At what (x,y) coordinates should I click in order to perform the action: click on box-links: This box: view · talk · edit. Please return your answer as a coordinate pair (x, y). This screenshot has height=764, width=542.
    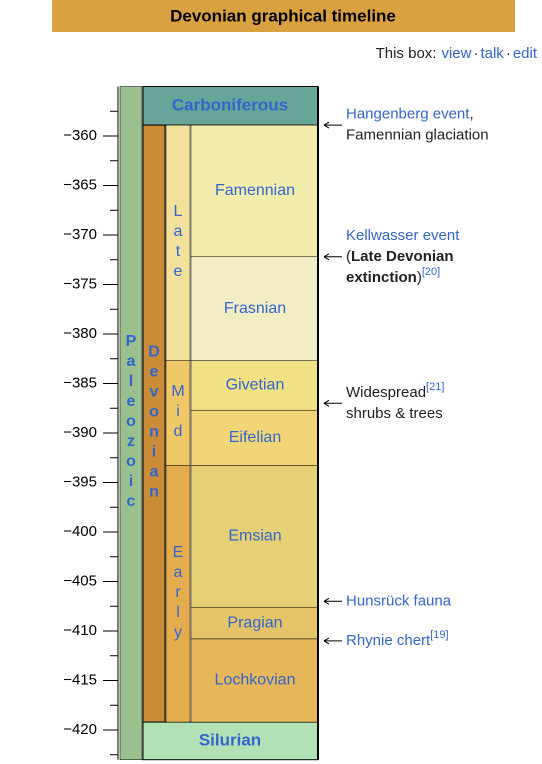
    Looking at the image, I should click on (457, 53).